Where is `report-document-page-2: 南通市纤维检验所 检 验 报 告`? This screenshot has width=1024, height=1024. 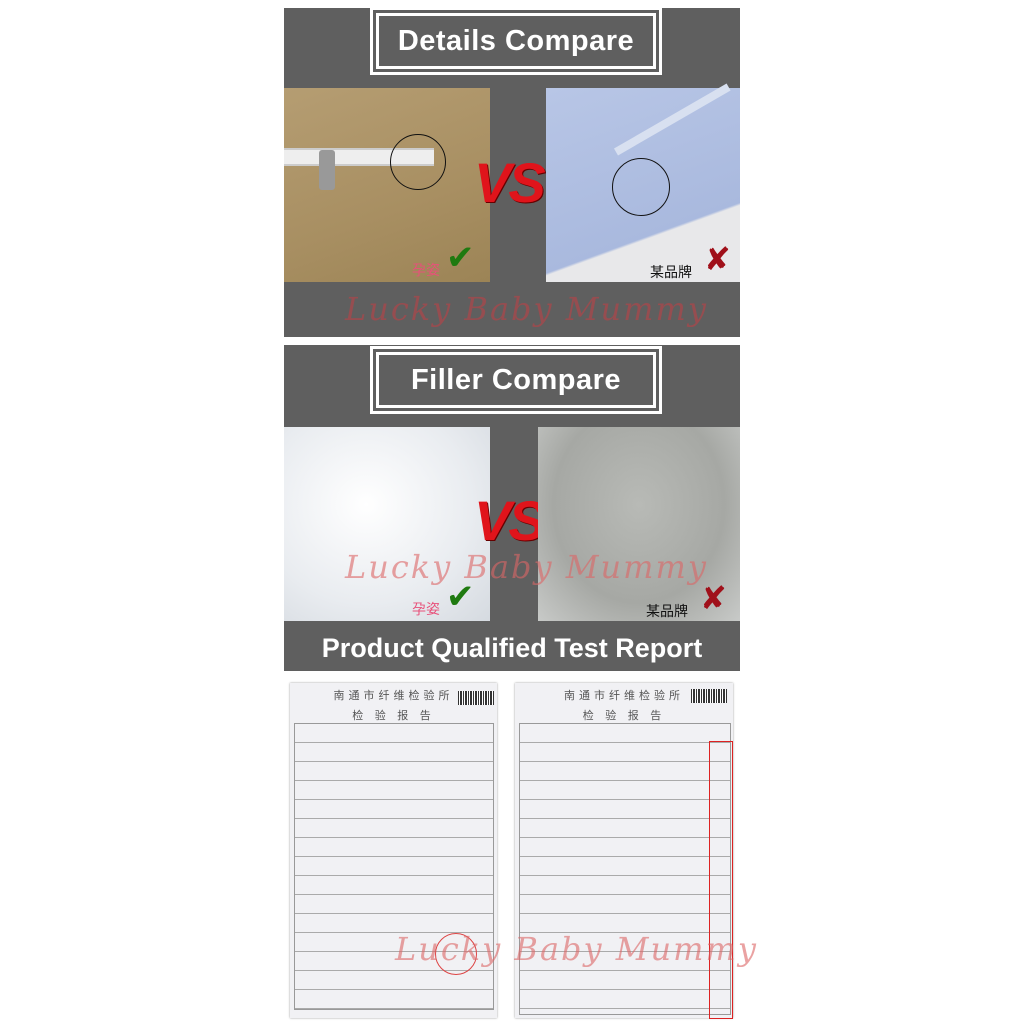
report-document-page-2: 南通市纤维检验所 检 验 报 告 is located at coordinates (584, 851).